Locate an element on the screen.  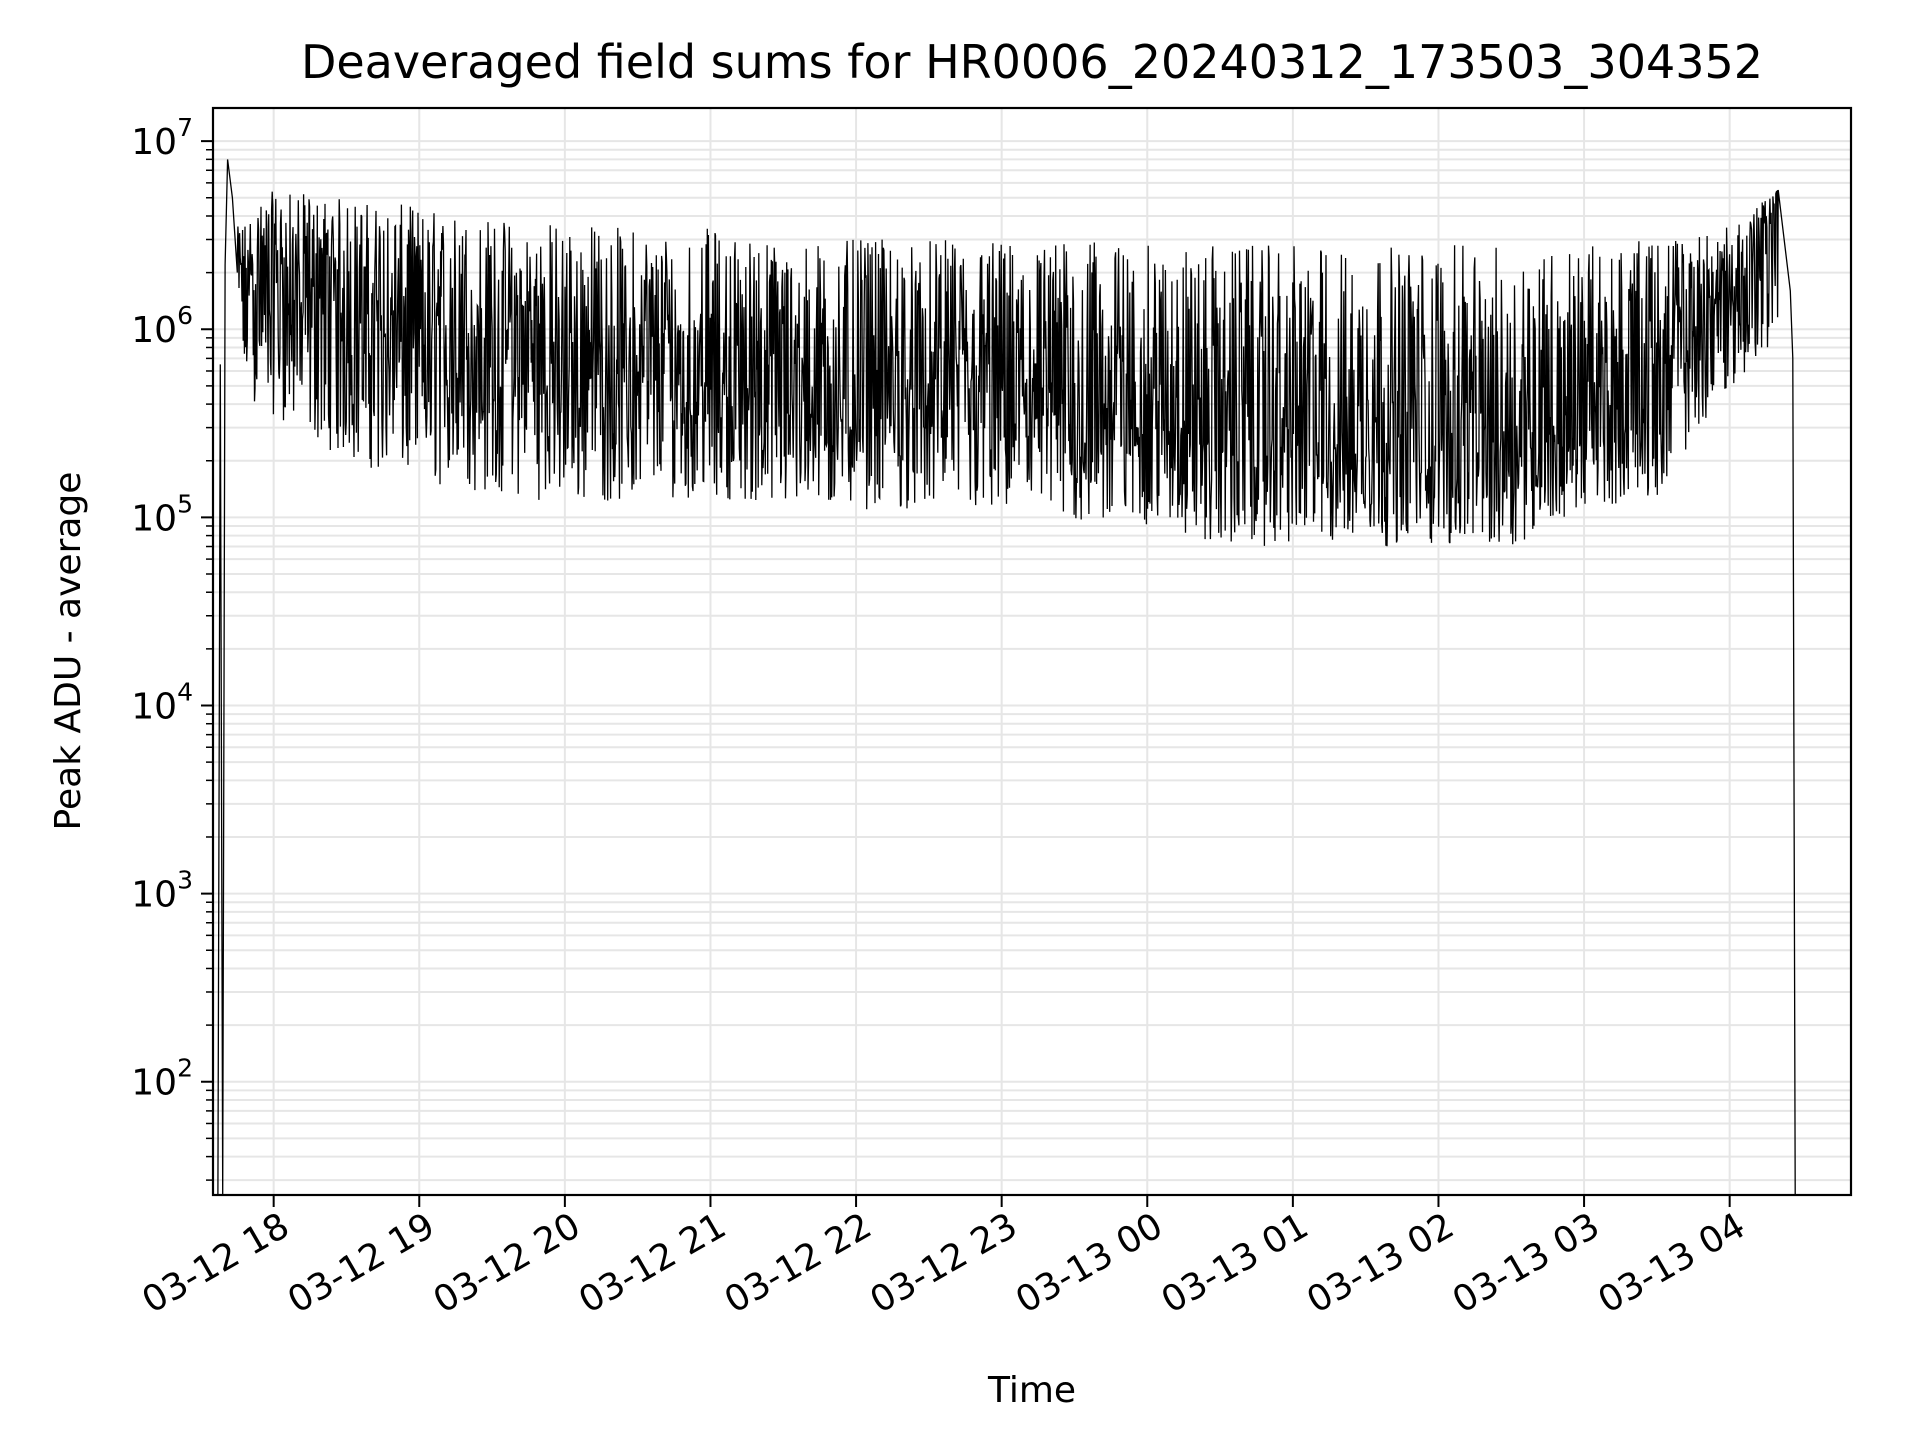
y-tick-label: 10⁴ is located at coordinates (162, 702).